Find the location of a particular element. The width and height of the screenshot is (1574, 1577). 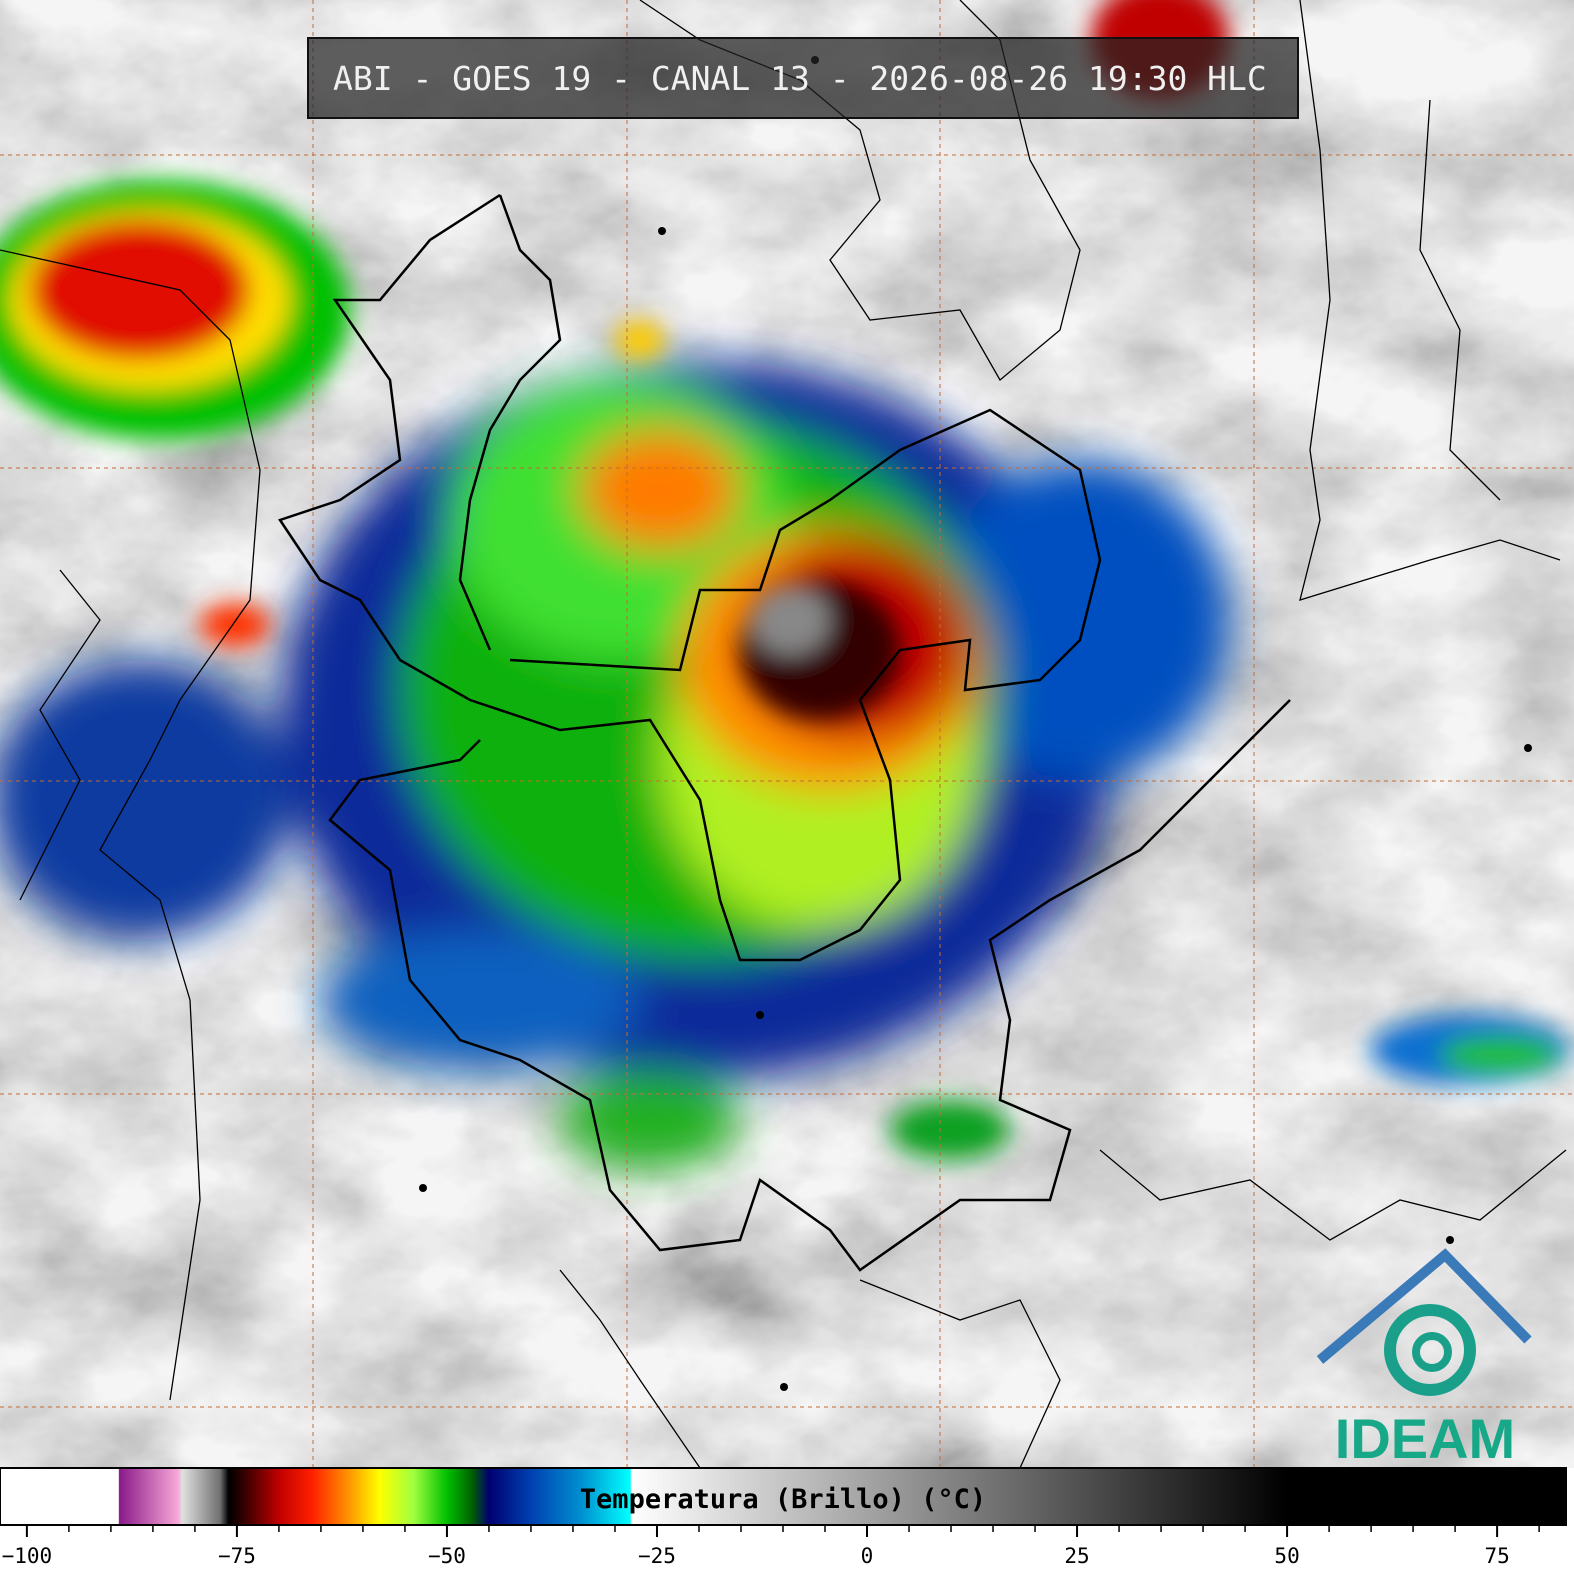

tick-label: −100 is located at coordinates (27, 1556).